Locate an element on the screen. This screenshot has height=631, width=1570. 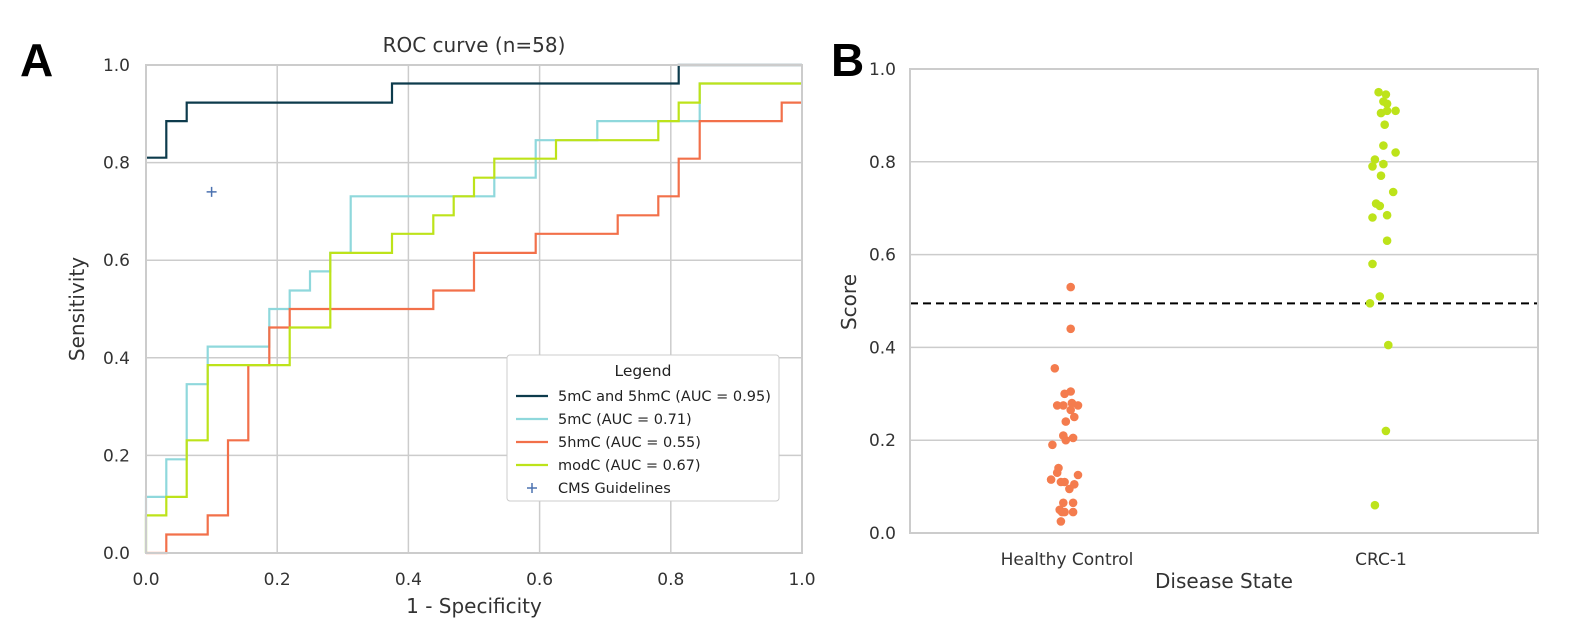
roc-y-tick-labels: 0.0 0.2 0.4 0.6 0.8 1.0 is located at coordinates (116, 310).